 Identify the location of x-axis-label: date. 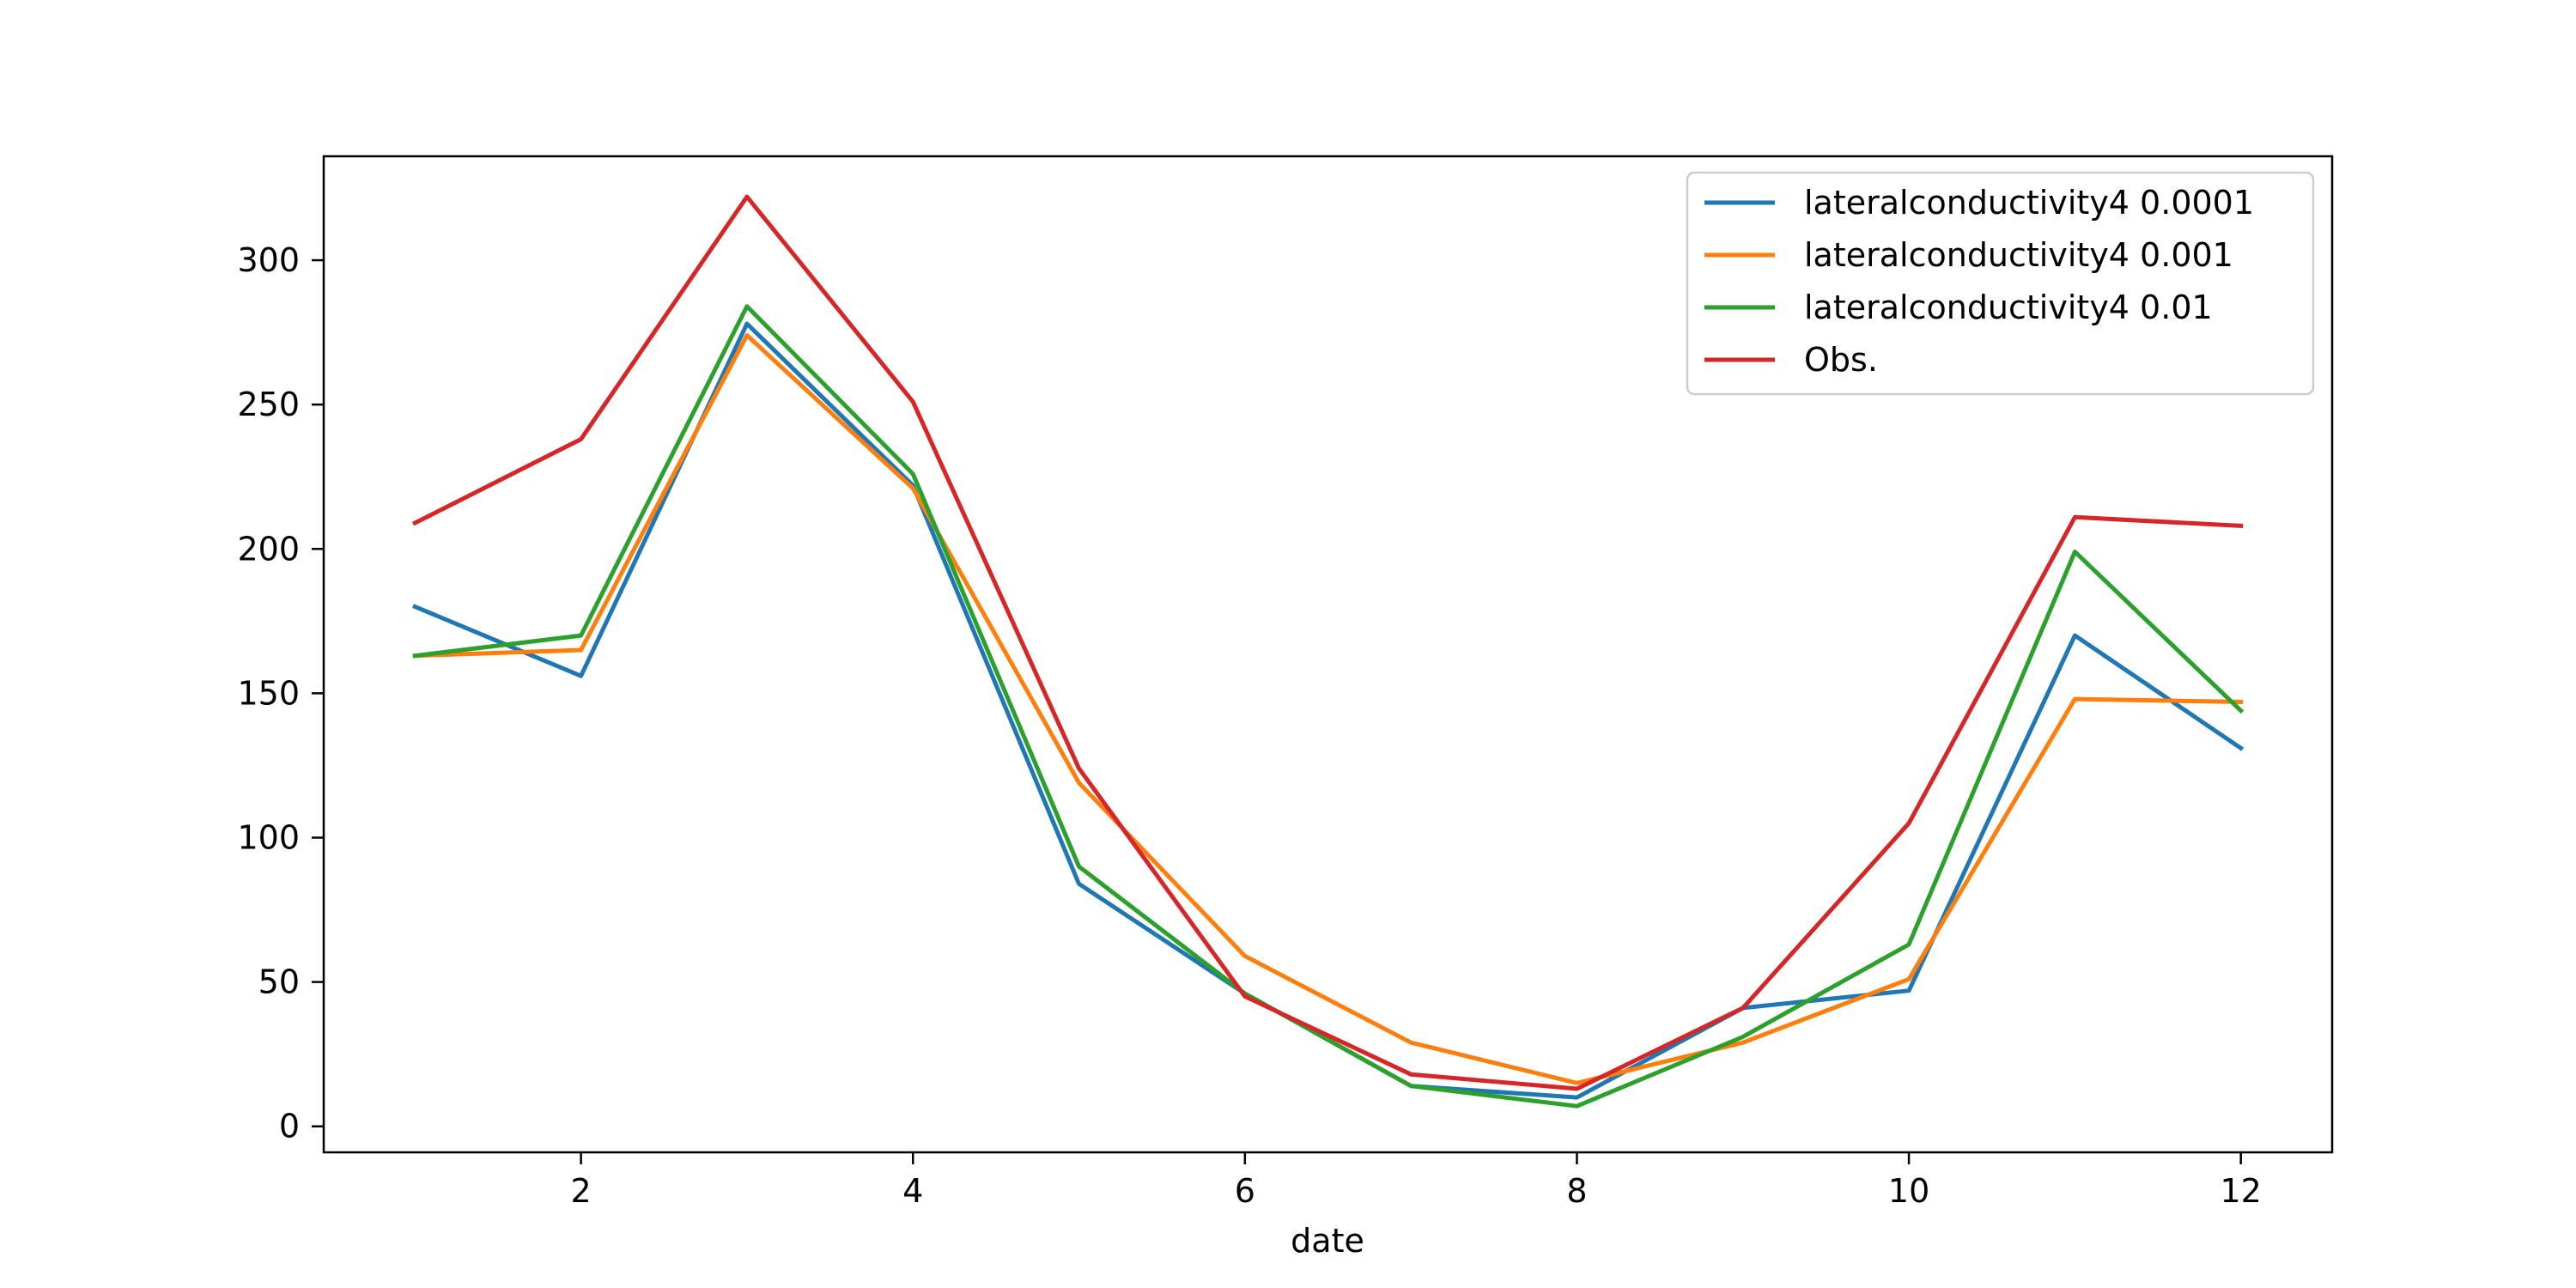
(1327, 1241).